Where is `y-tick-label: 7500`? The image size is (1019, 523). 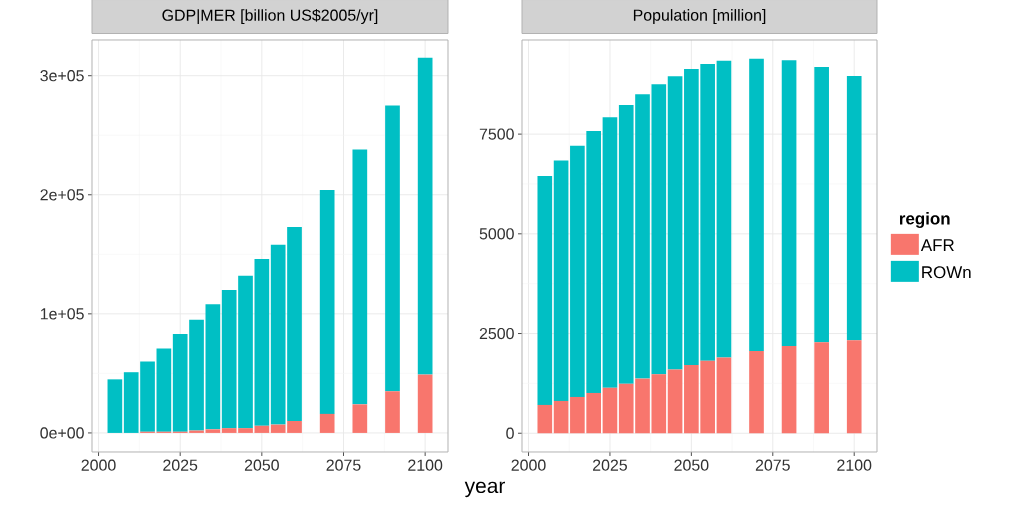
y-tick-label: 7500 is located at coordinates (496, 134).